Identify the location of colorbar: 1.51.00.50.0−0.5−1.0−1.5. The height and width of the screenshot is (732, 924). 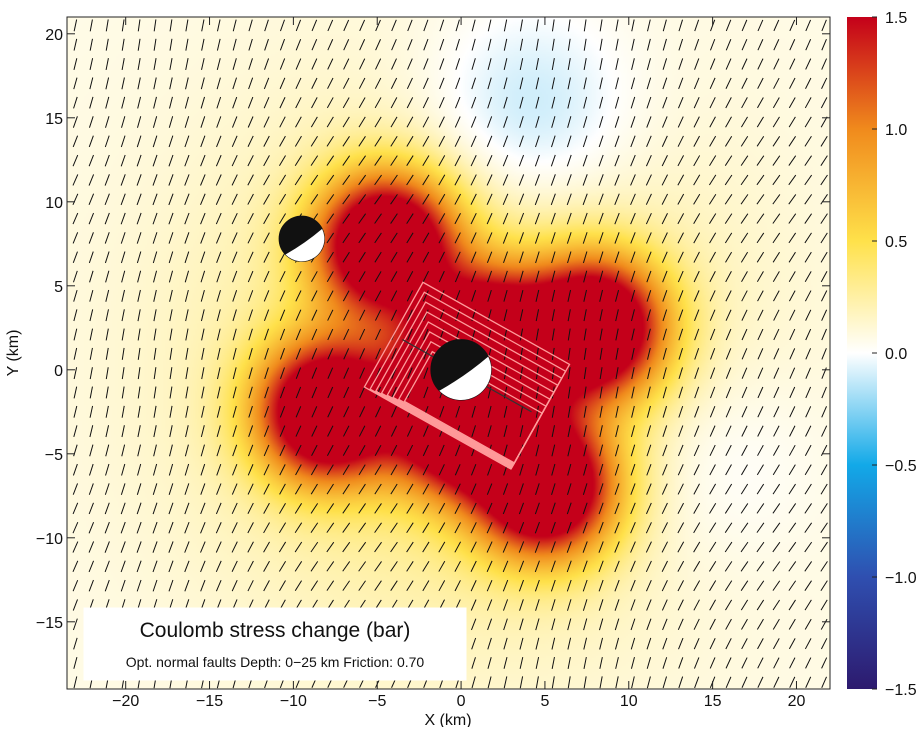
(882, 354).